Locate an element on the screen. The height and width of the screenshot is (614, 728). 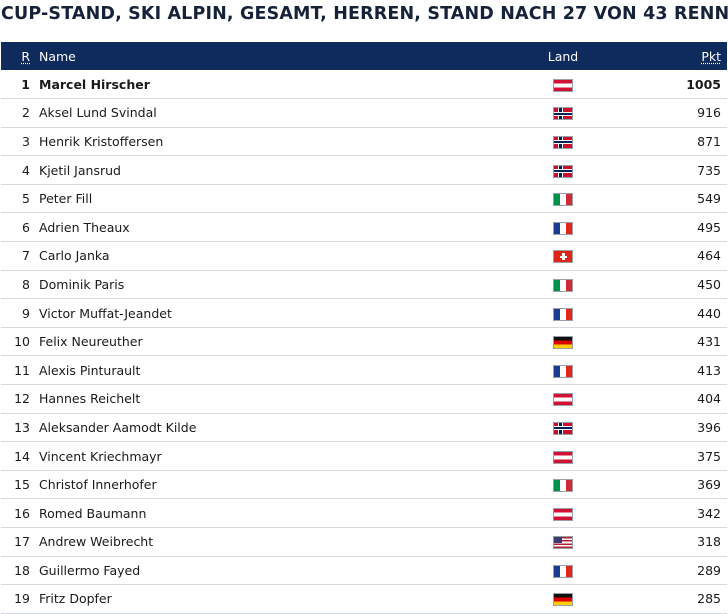
athlete-name: Guillermo Fayed is located at coordinates (90, 570).